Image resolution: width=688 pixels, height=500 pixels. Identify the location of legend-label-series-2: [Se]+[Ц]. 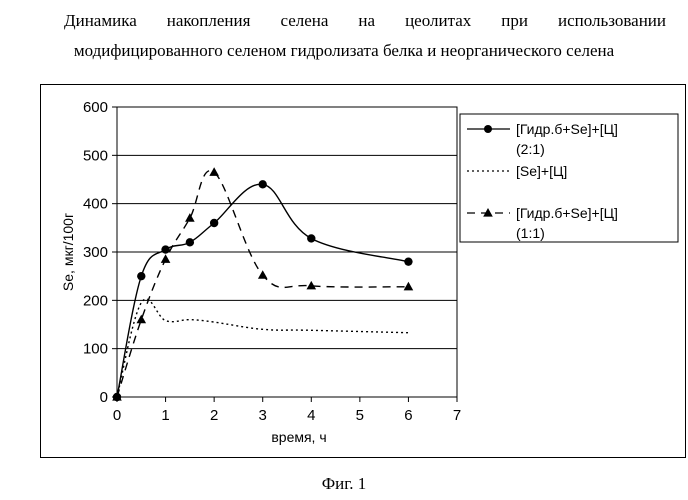
(541, 171).